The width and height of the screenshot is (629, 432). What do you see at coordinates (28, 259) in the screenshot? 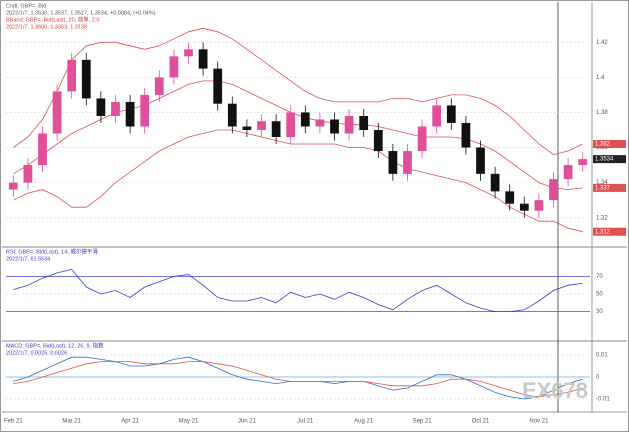
I see `panel-subtitle: 2022/1/7, 61.5534` at bounding box center [28, 259].